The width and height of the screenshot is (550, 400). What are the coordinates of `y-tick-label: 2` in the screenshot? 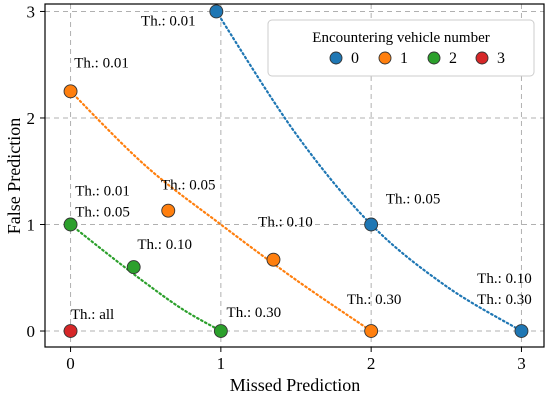 It's located at (31, 118).